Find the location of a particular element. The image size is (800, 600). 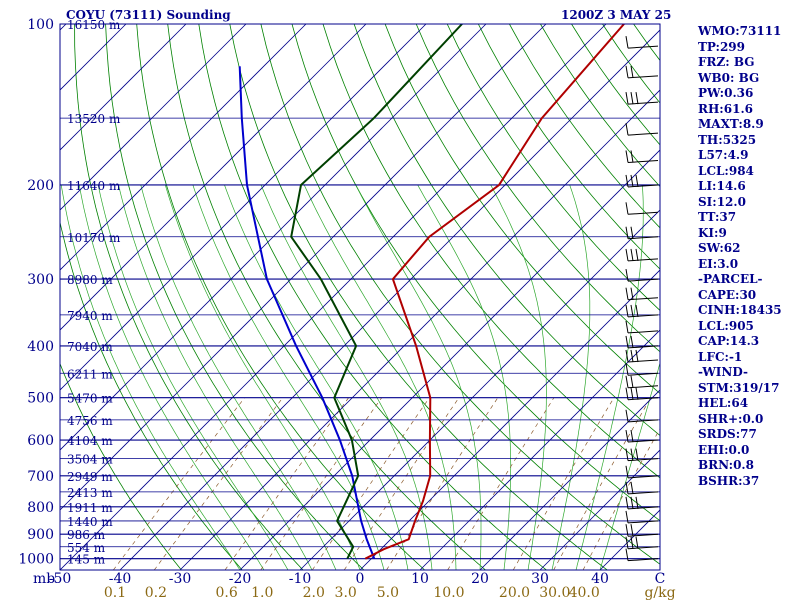

pressure-tick-label: 500 is located at coordinates (40, 399).